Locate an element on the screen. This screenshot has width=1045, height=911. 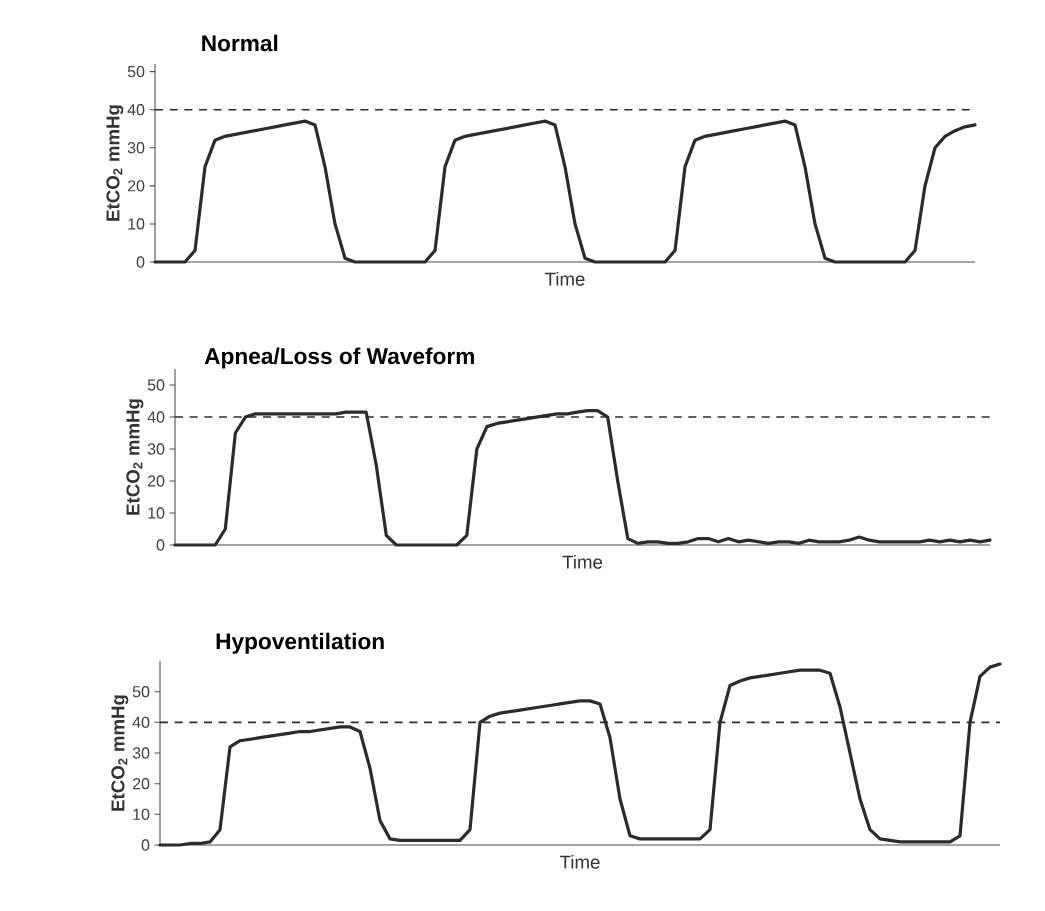
chart-title: Hypoventilation is located at coordinates (300, 643).